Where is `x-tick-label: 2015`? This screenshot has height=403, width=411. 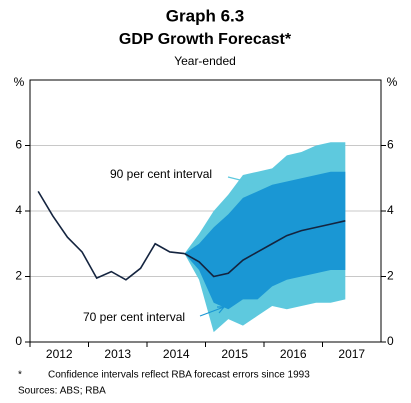 x-tick-label: 2015 is located at coordinates (234, 354).